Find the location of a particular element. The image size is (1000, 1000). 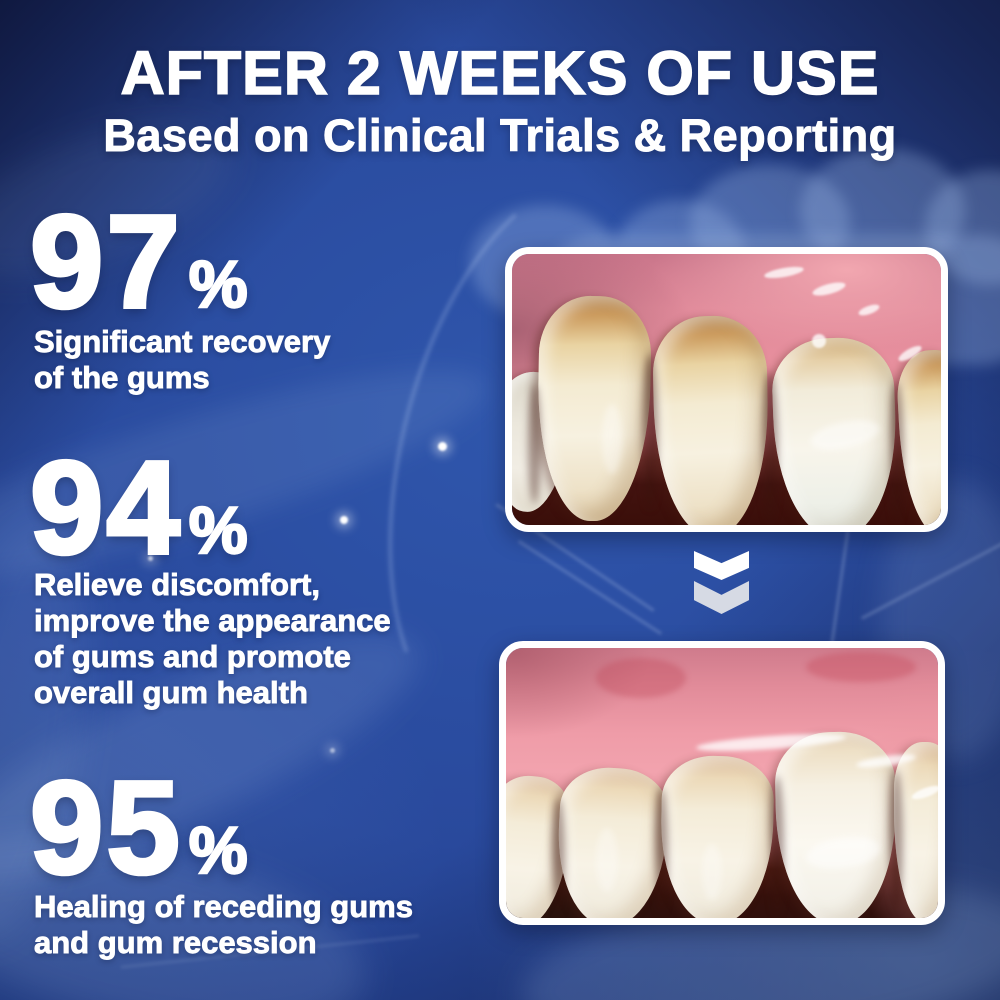

stat-number: 95 is located at coordinates (105, 827).